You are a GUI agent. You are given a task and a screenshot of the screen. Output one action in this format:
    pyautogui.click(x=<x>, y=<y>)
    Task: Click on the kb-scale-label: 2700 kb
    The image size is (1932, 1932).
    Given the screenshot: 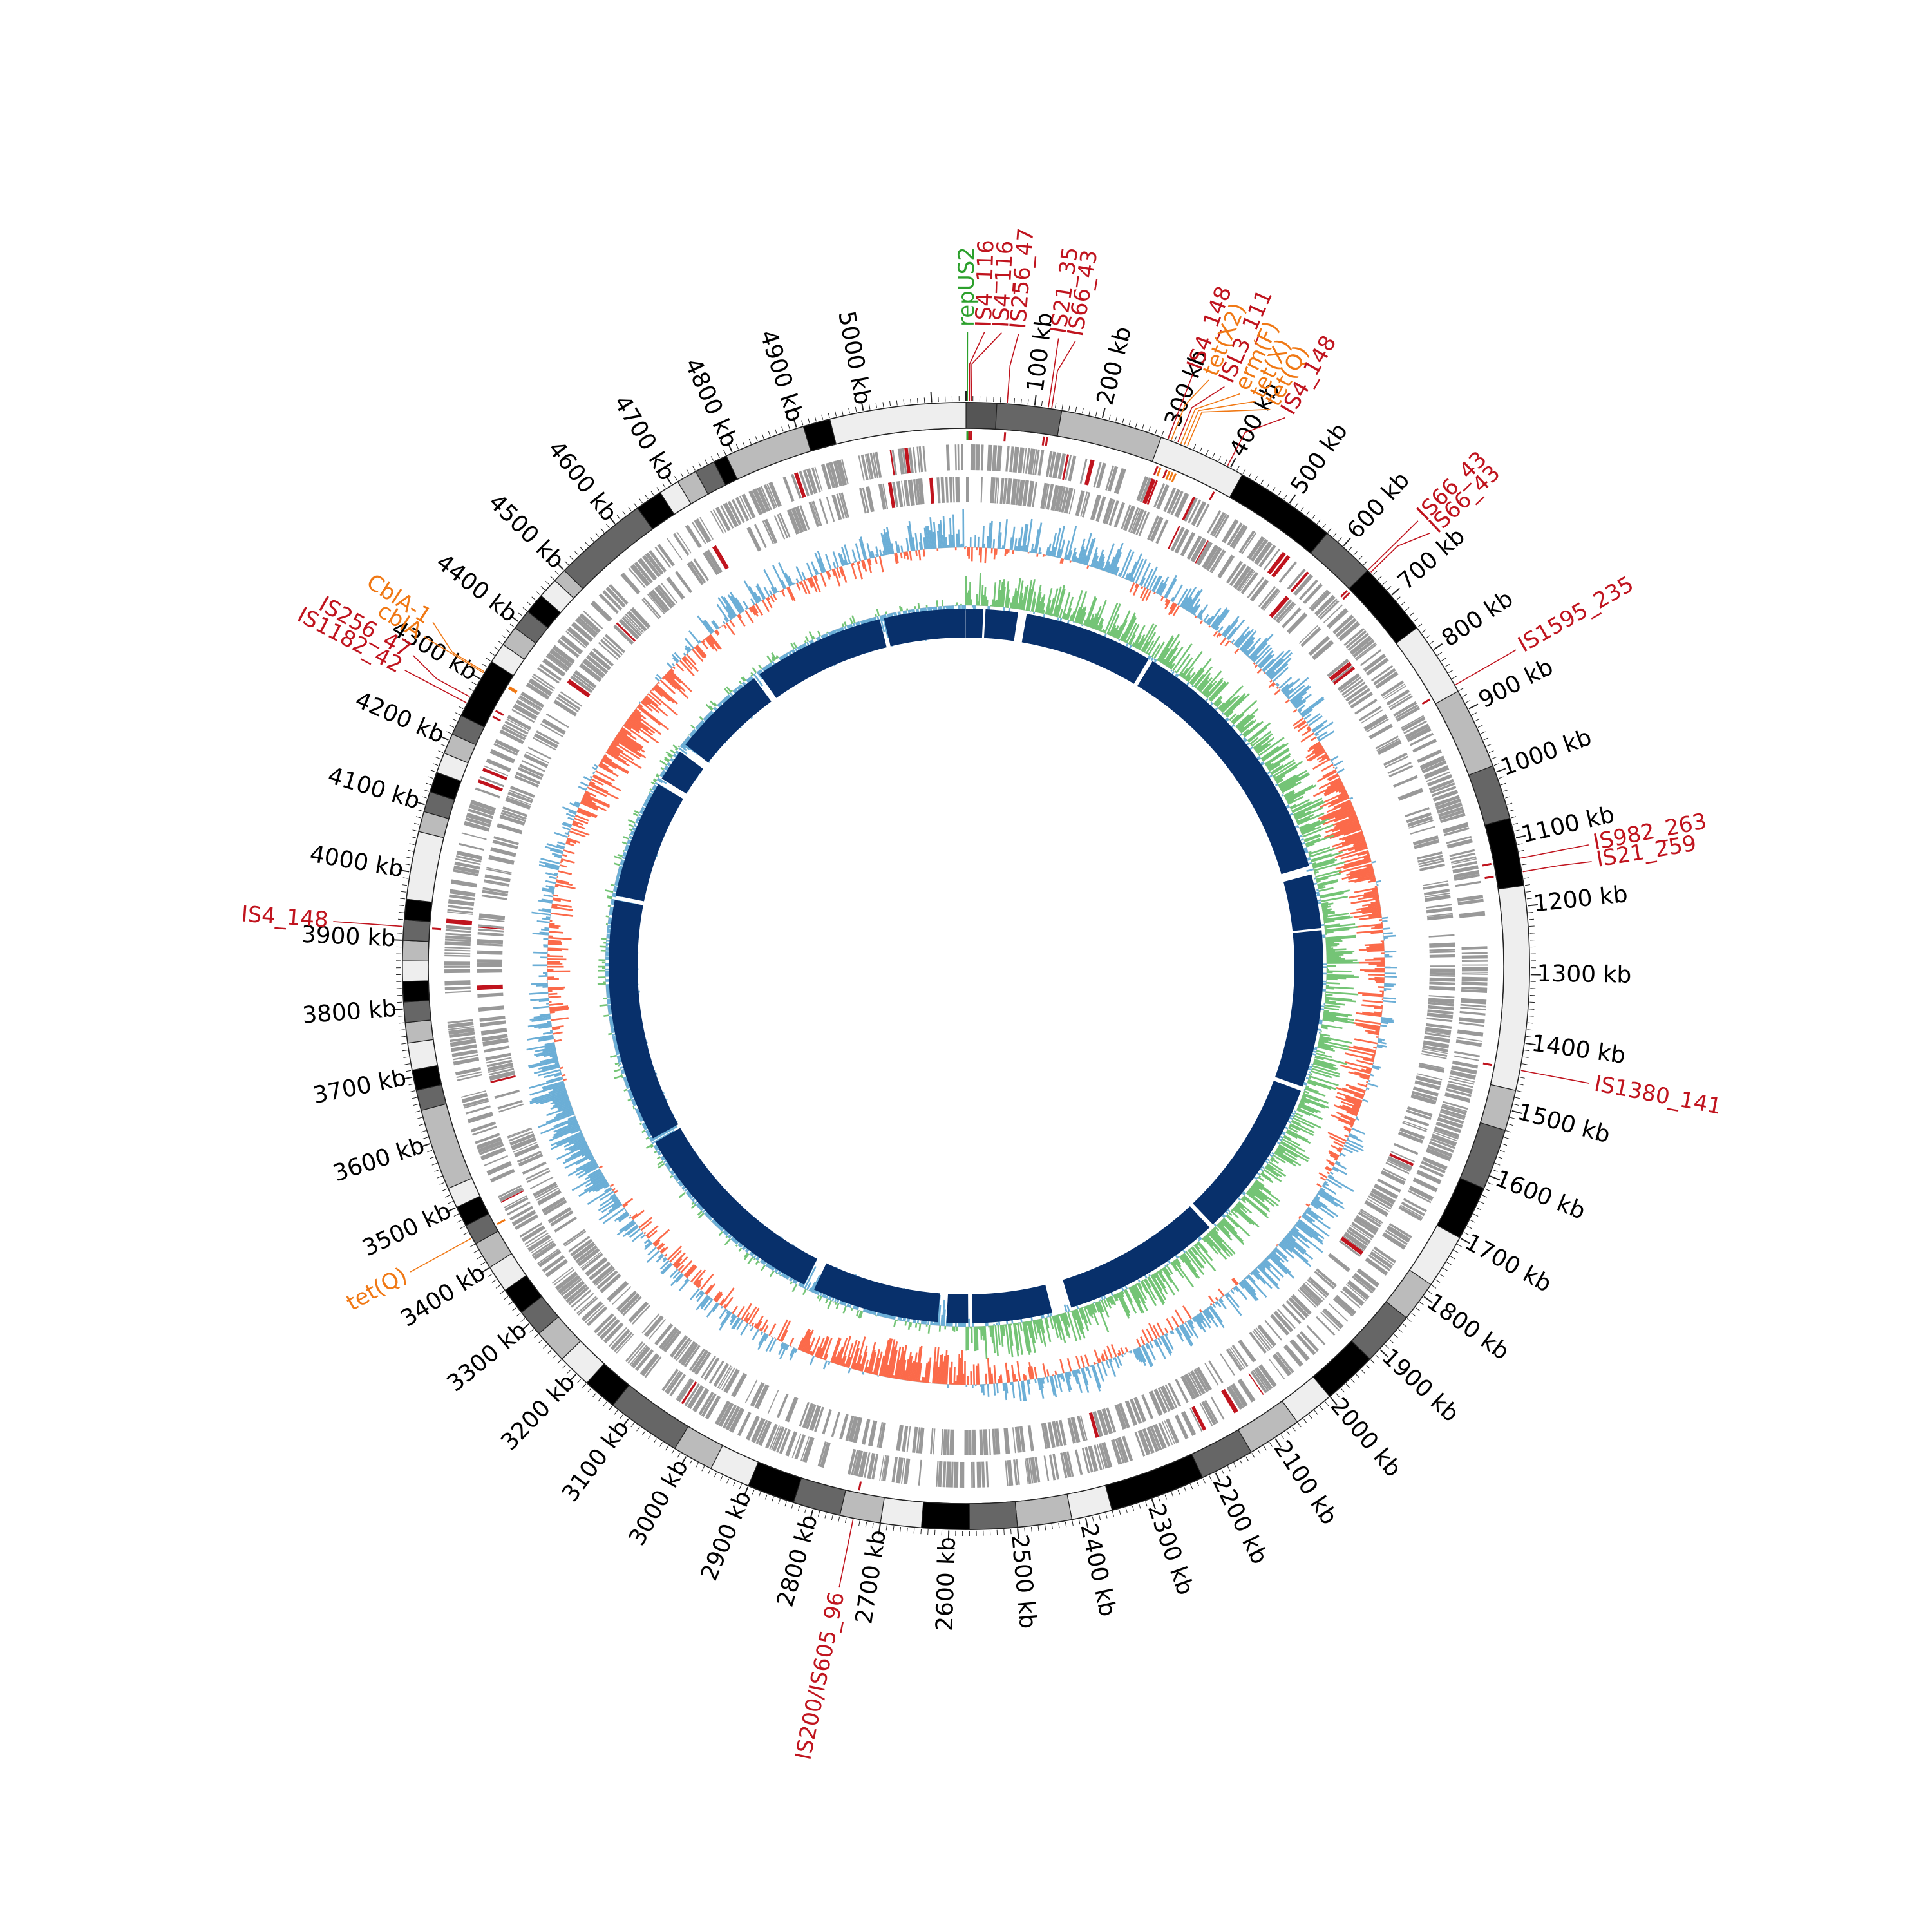 What is the action you would take?
    pyautogui.click(x=871, y=1576)
    